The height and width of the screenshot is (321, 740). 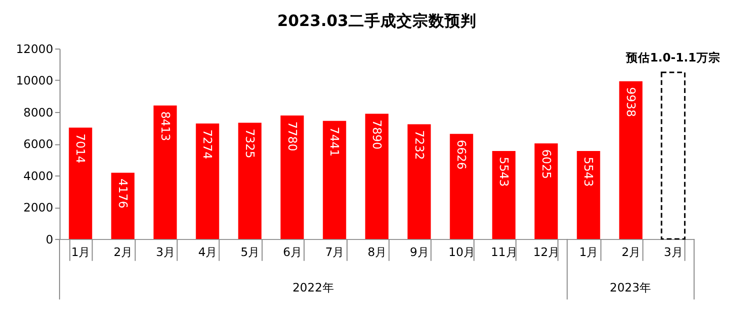 I want to click on text: 2023年, so click(x=631, y=287).